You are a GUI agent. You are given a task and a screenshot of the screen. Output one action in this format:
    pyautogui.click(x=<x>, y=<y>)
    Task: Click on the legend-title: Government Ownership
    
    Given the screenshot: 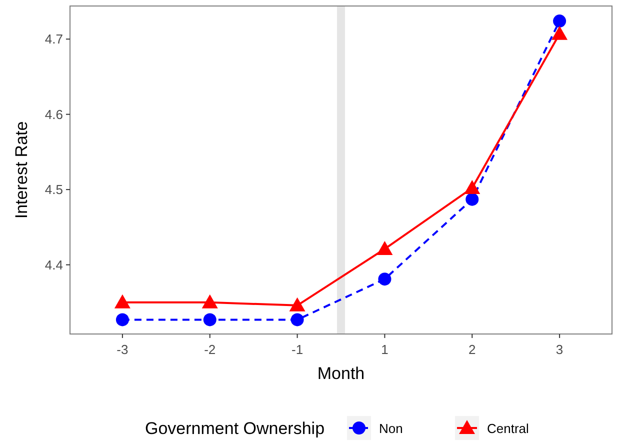 What is the action you would take?
    pyautogui.click(x=235, y=428)
    